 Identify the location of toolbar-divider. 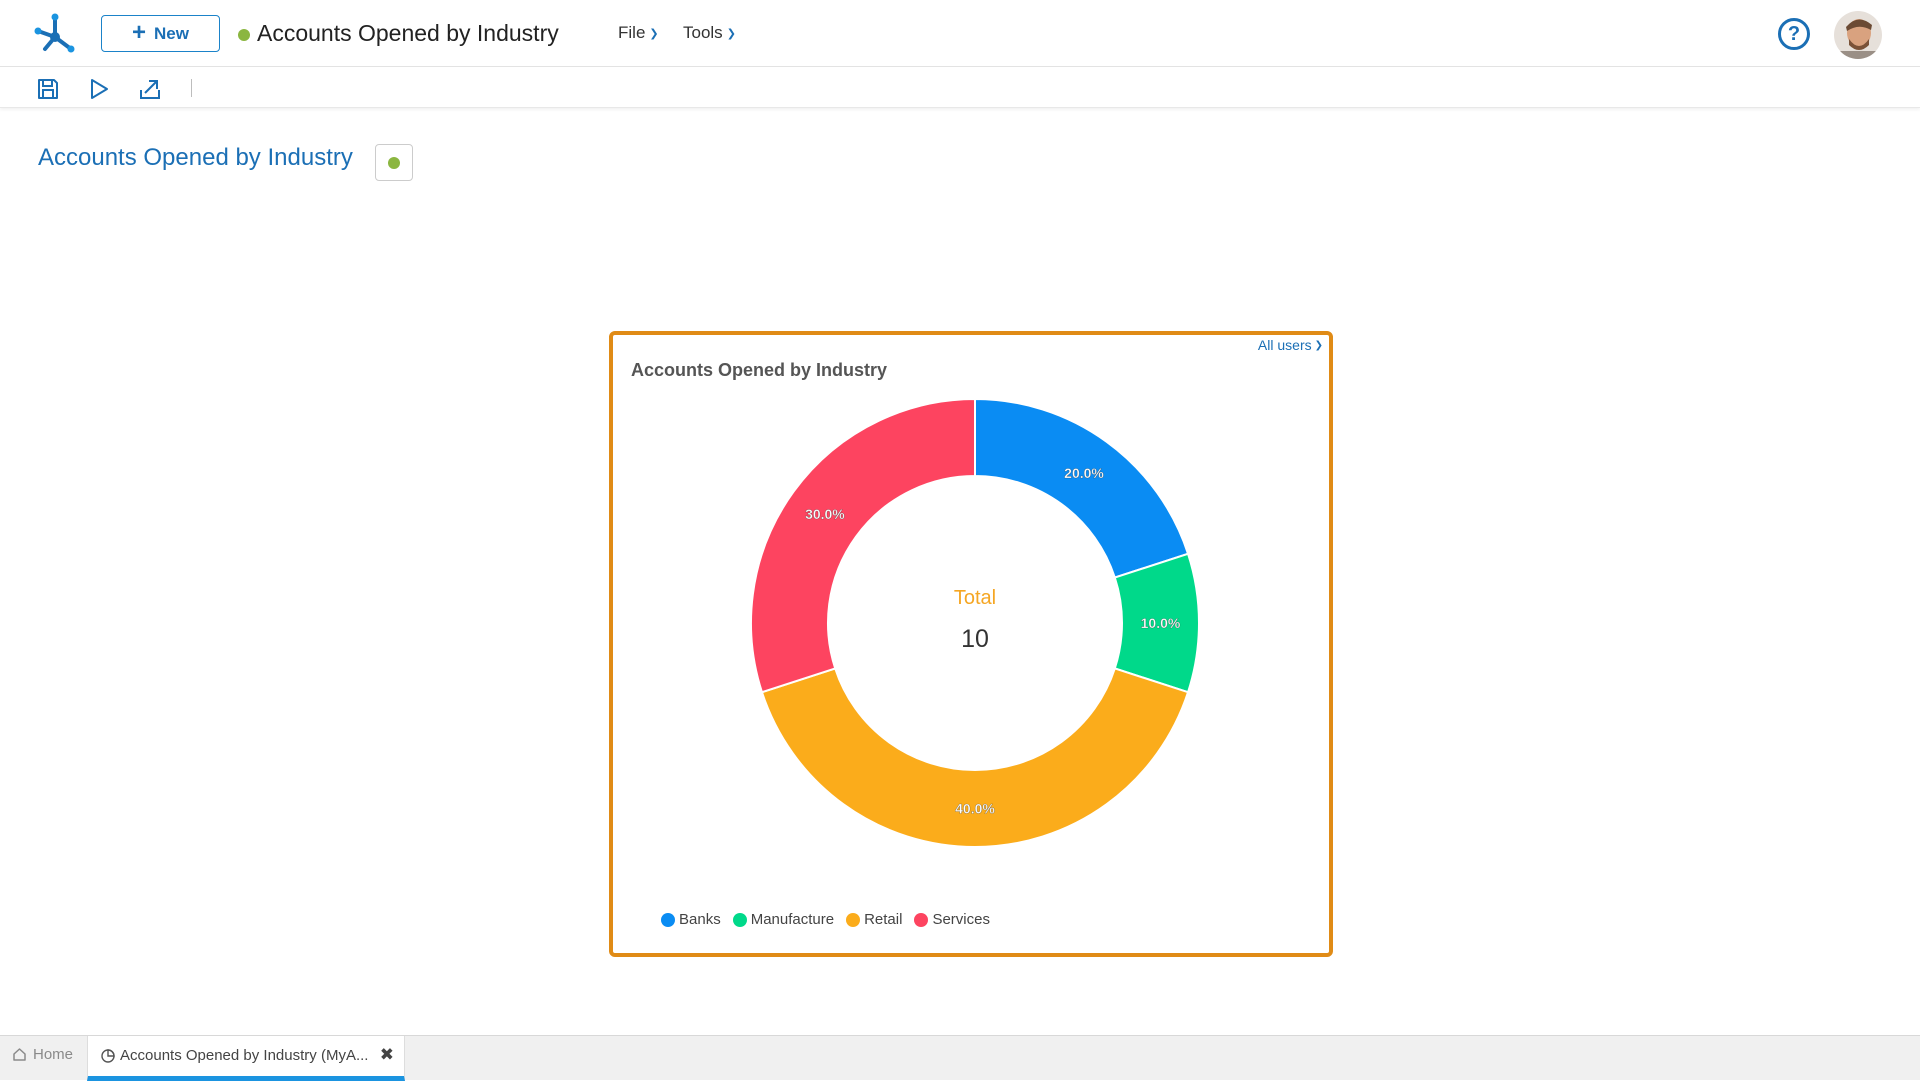
(191, 88).